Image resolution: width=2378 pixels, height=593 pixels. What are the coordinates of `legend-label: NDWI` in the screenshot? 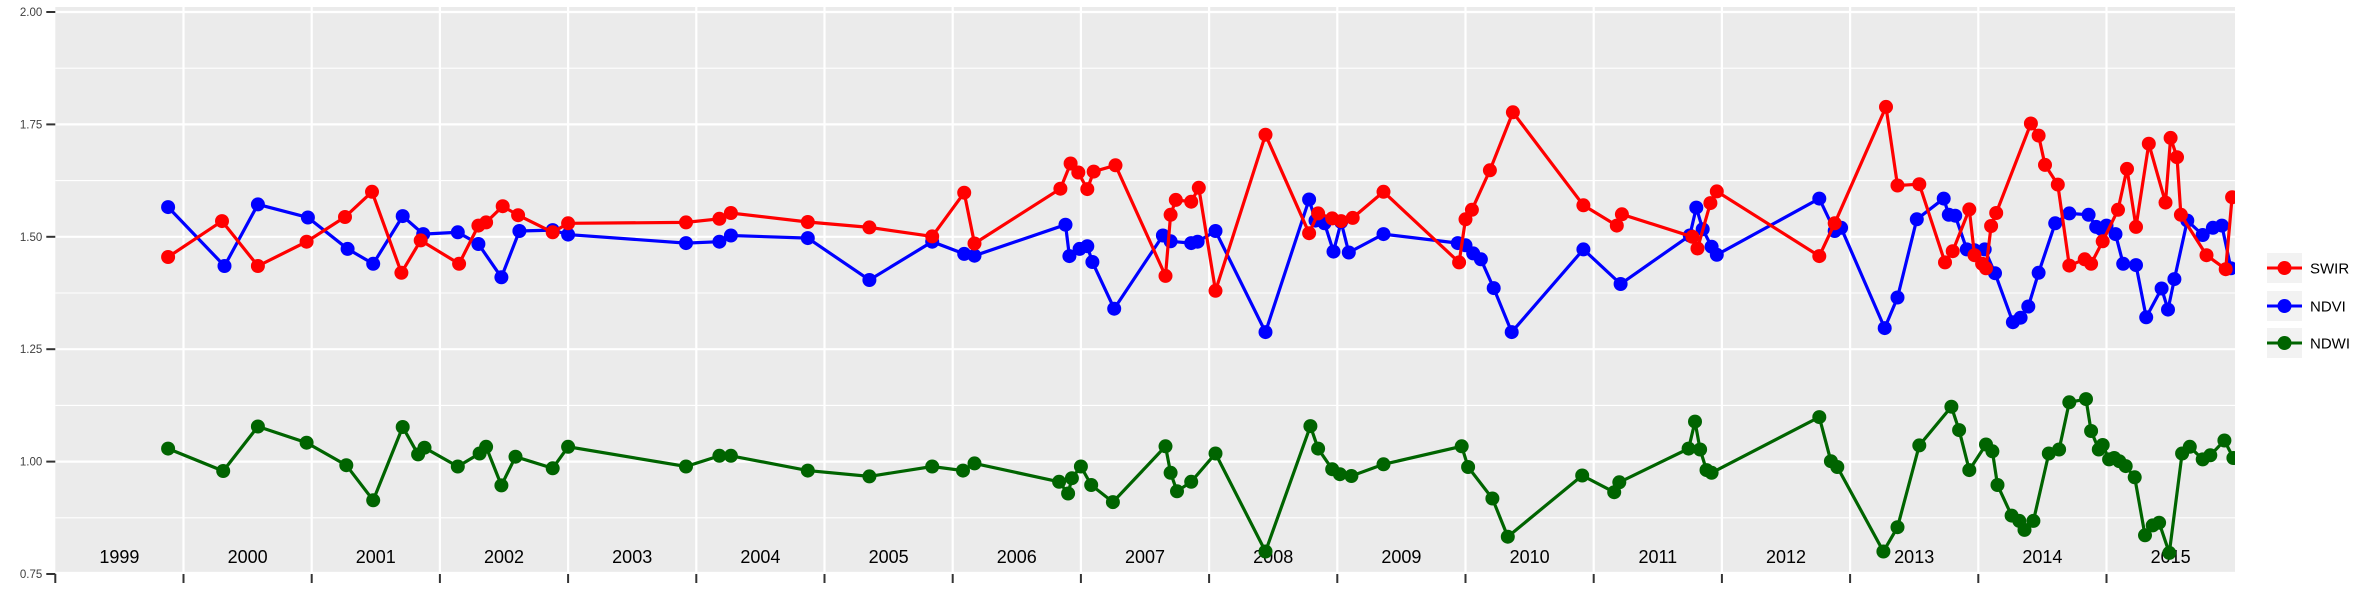 It's located at (2330, 344).